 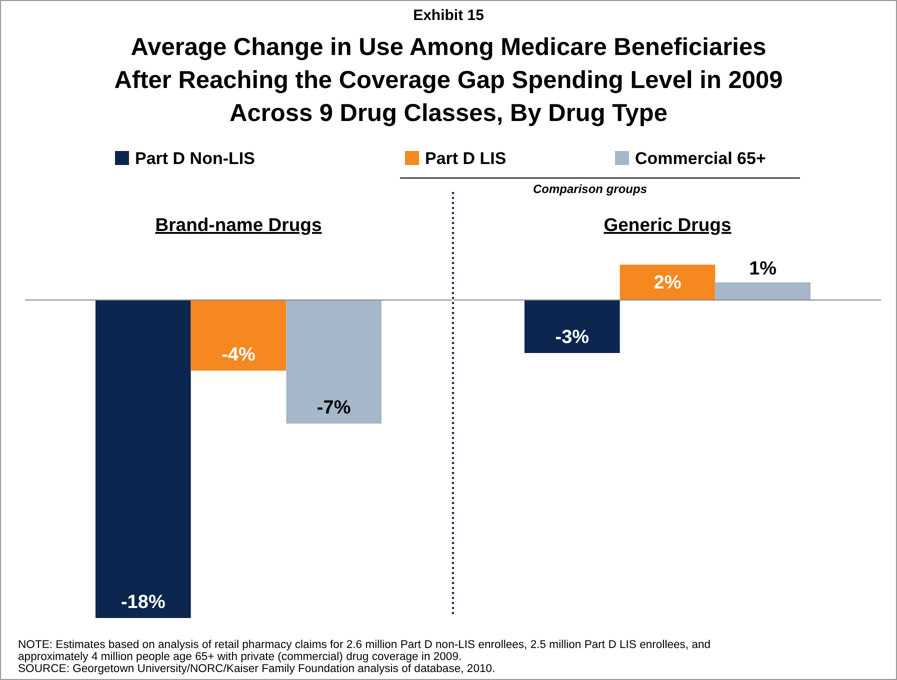 I want to click on data-label: -18%, so click(x=143, y=602).